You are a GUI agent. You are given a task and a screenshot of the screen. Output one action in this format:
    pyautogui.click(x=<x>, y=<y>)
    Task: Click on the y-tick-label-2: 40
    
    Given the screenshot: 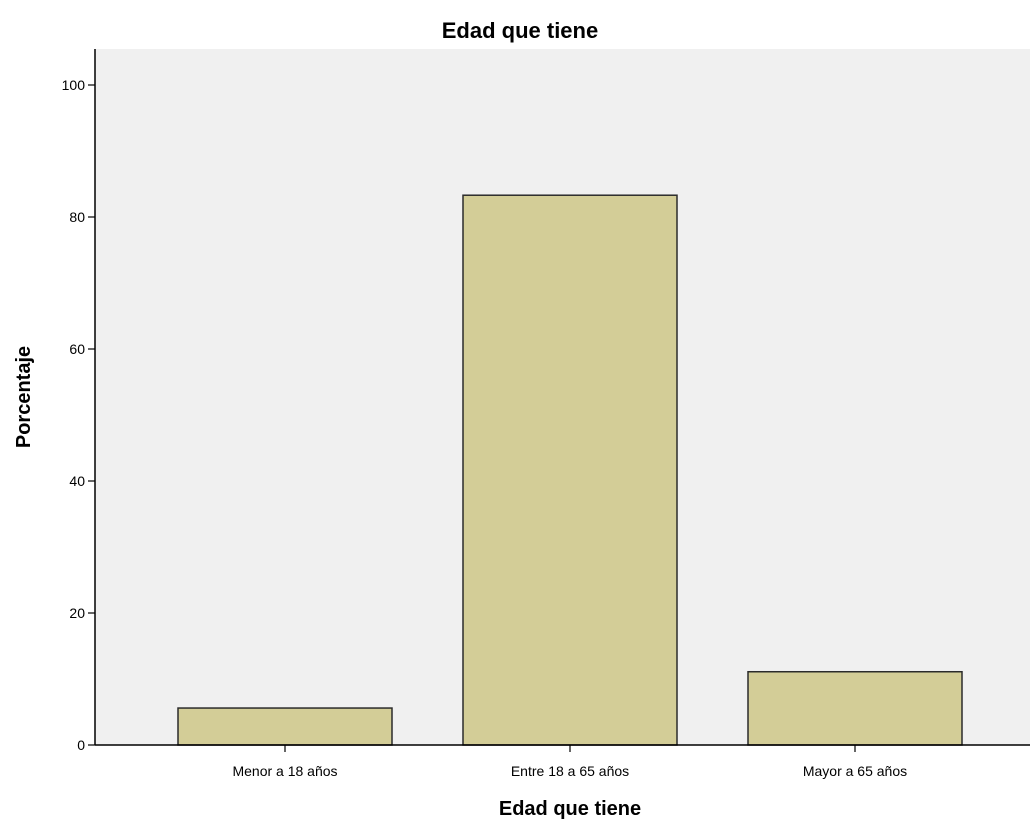 What is the action you would take?
    pyautogui.click(x=77, y=481)
    